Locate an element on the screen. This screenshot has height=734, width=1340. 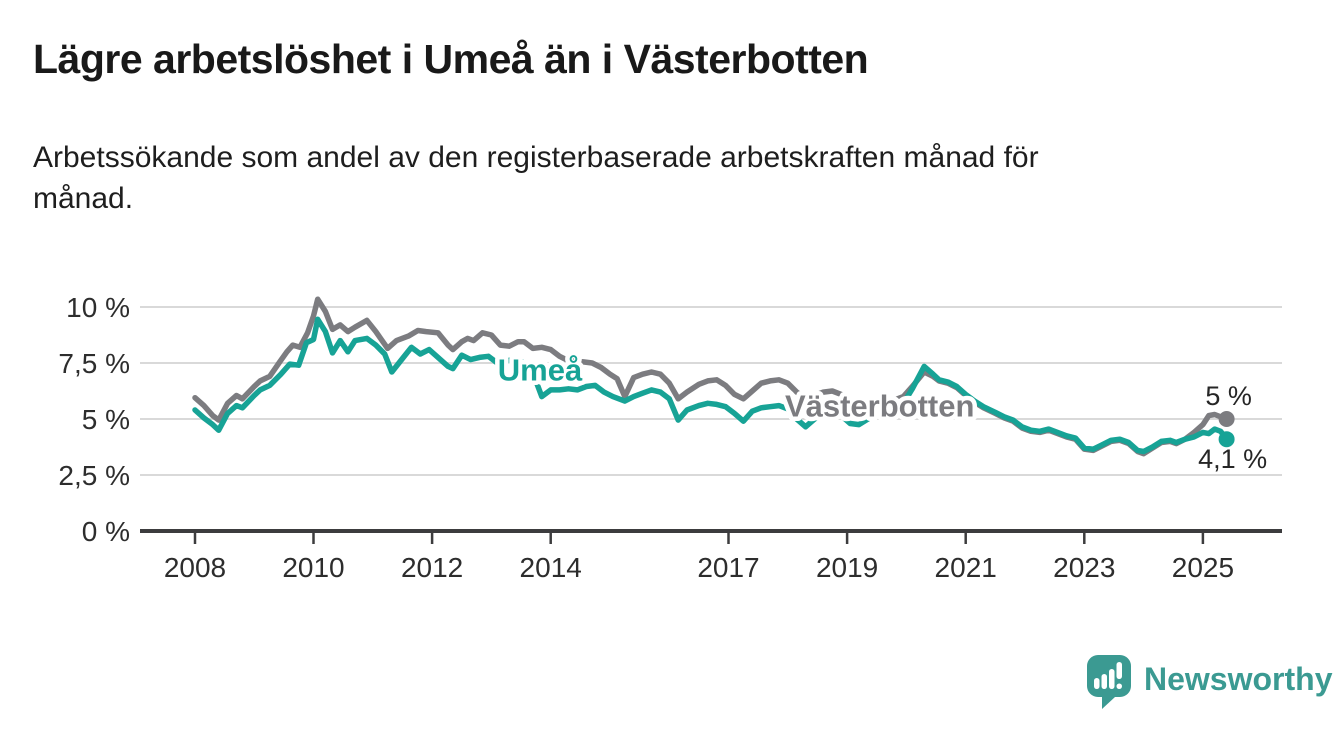
newsworthy-logo: Newsworthy is located at coordinates (1209, 682).